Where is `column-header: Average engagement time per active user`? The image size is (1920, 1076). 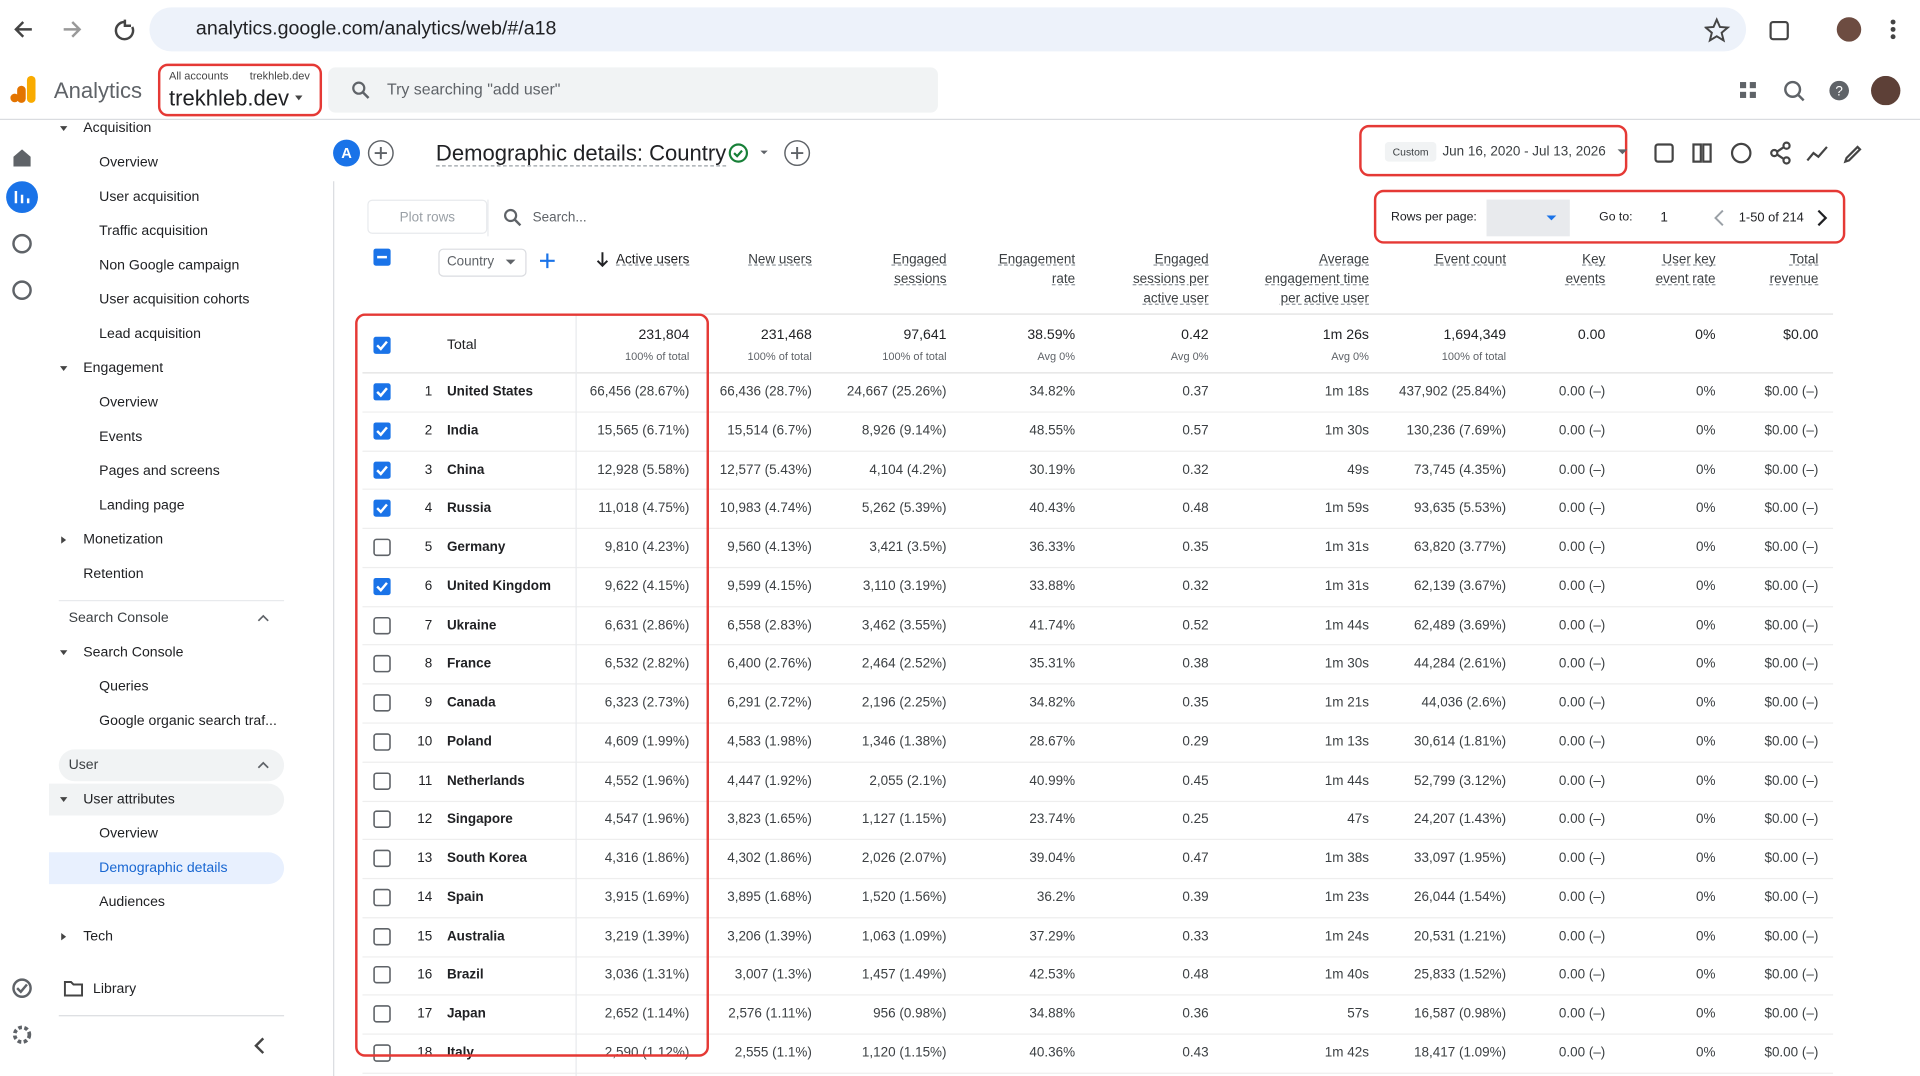 column-header: Average engagement time per active user is located at coordinates (1316, 279).